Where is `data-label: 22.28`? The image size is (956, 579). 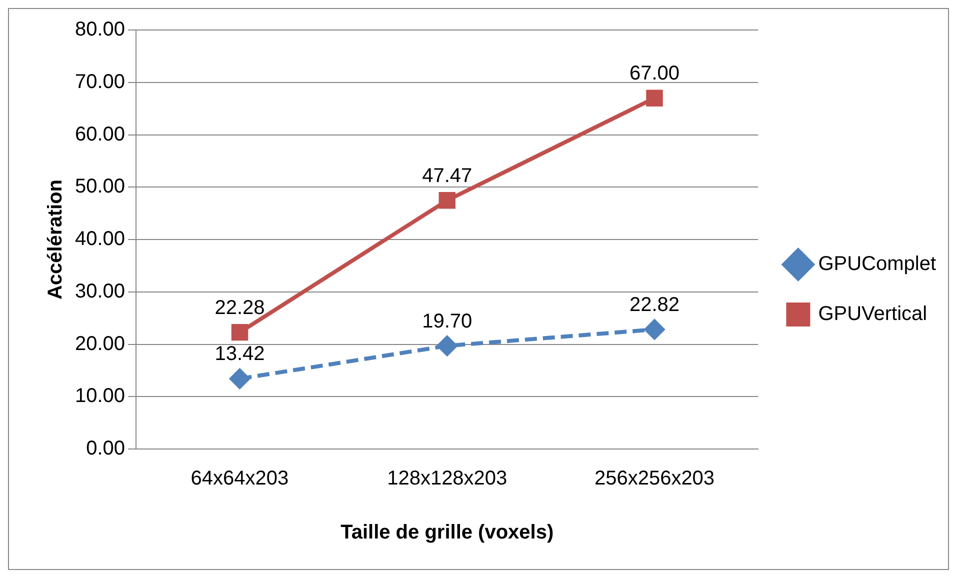
data-label: 22.28 is located at coordinates (239, 307).